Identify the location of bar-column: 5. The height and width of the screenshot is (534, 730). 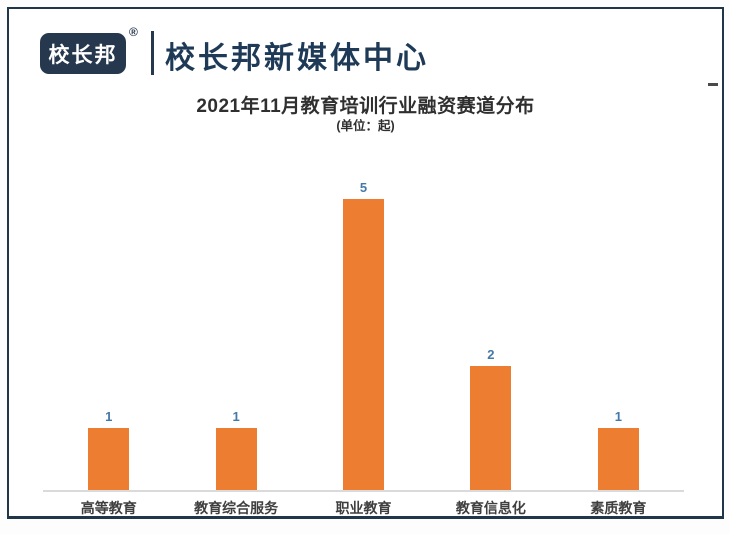
(363, 335).